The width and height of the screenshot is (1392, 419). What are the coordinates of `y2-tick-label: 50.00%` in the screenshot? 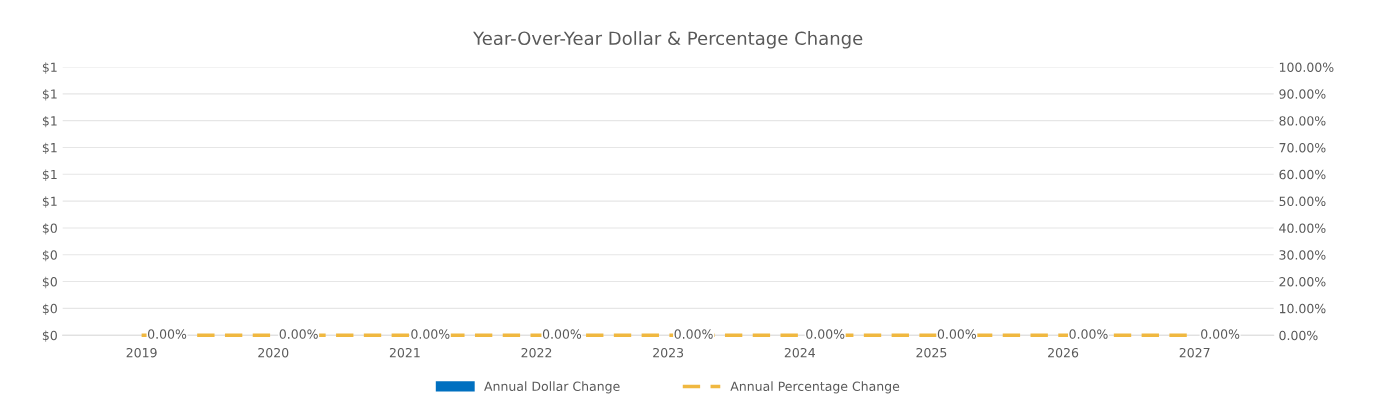 It's located at (1302, 201).